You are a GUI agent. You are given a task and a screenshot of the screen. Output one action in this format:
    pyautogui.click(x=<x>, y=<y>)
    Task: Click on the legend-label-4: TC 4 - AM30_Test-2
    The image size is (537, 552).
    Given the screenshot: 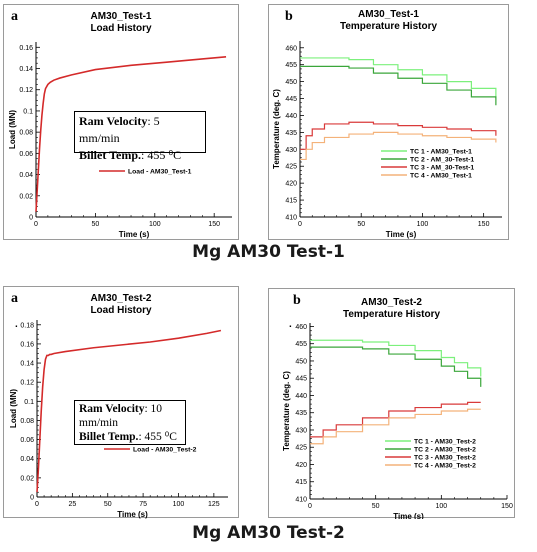 What is the action you would take?
    pyautogui.click(x=445, y=466)
    